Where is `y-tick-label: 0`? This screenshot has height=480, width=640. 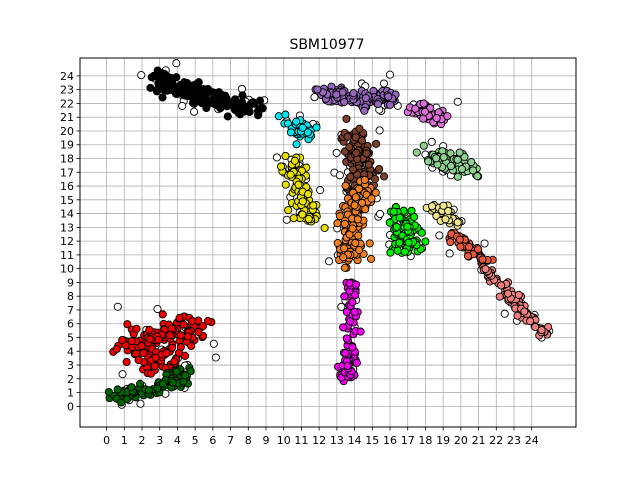
y-tick-label: 0 is located at coordinates (70, 406).